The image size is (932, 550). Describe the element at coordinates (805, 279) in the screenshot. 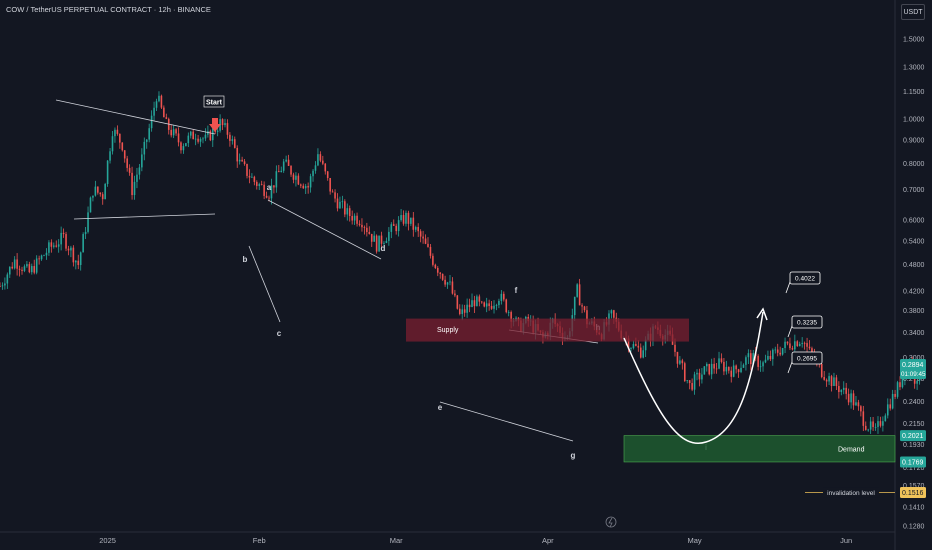

I see `target-callout-0: 0.4022` at that location.